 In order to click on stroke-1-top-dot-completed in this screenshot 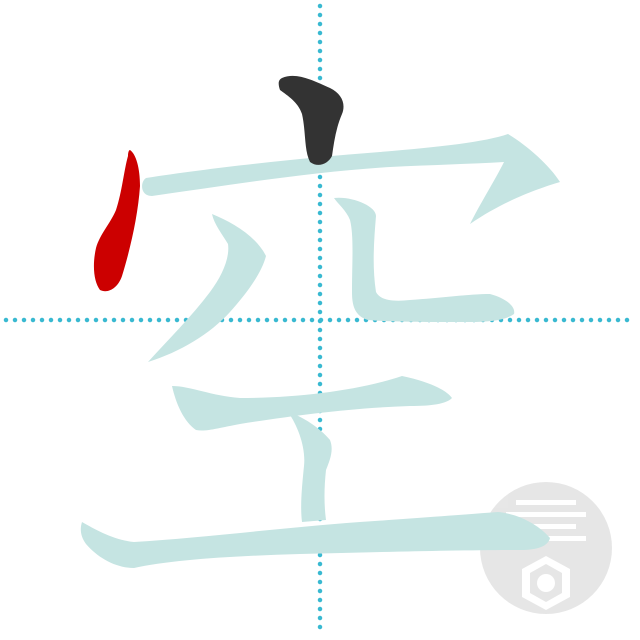, I will do `click(311, 120)`.